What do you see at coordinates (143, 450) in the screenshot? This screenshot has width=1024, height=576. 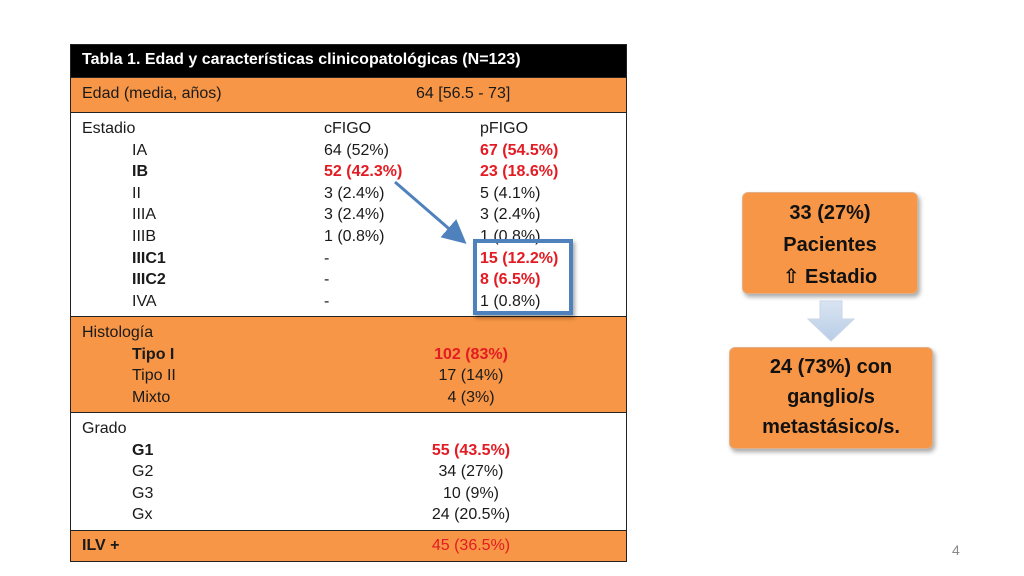 I see `grado-name-g1: G1` at bounding box center [143, 450].